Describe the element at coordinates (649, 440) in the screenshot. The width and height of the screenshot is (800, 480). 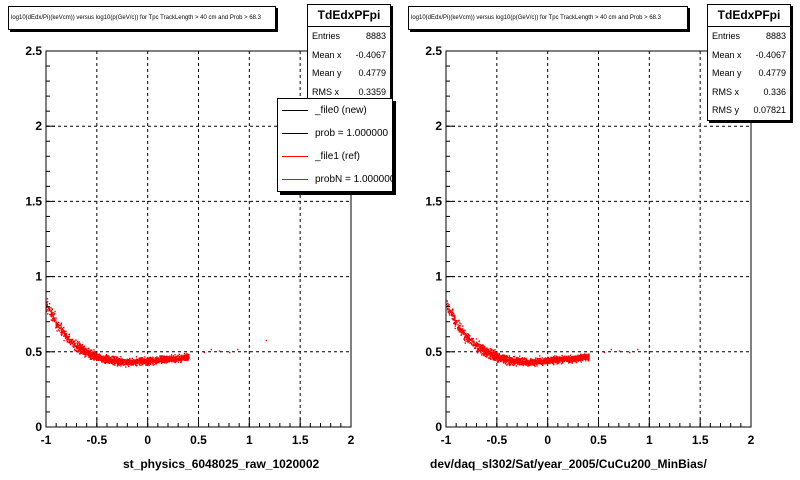
I see `x-tick-label: 1` at that location.